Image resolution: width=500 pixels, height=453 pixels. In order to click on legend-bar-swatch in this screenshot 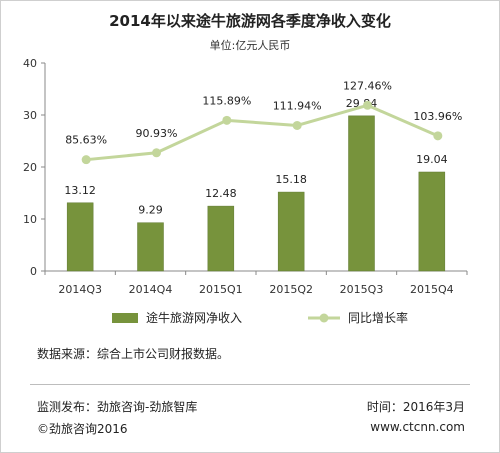, I will do `click(125, 318)`.